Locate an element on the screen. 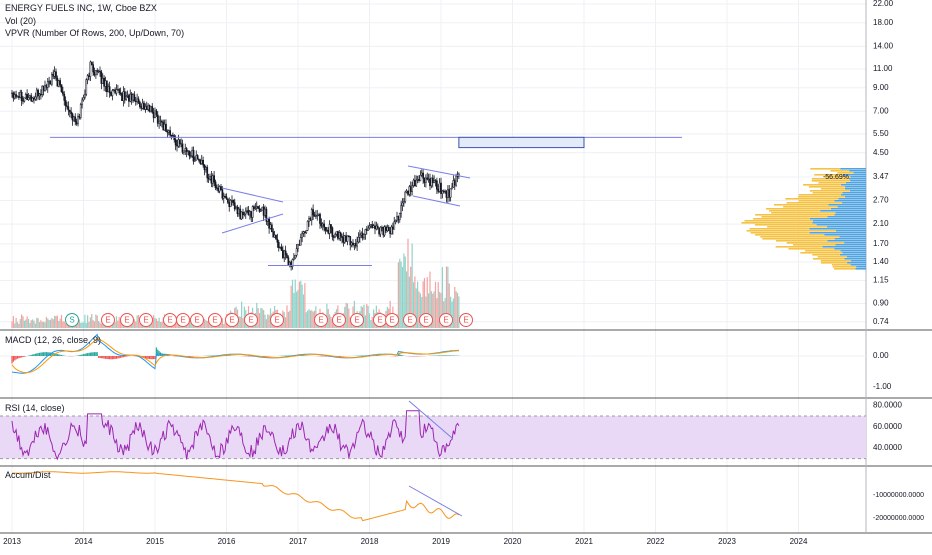 The image size is (932, 555). macd-tick-label: 0.00 is located at coordinates (881, 355).